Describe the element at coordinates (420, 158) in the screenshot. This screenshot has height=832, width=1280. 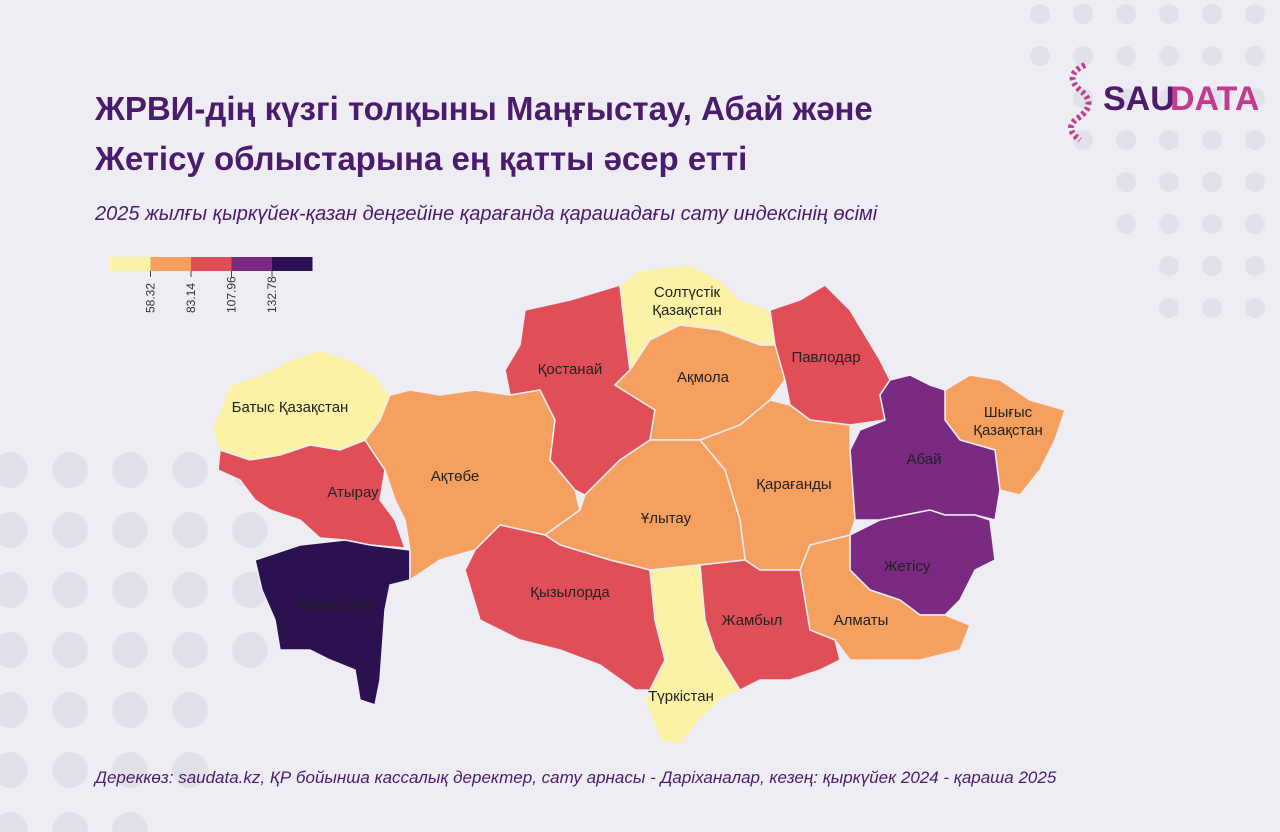
I see `title: Жетісу облыстарына ең қатты әсер етті` at that location.